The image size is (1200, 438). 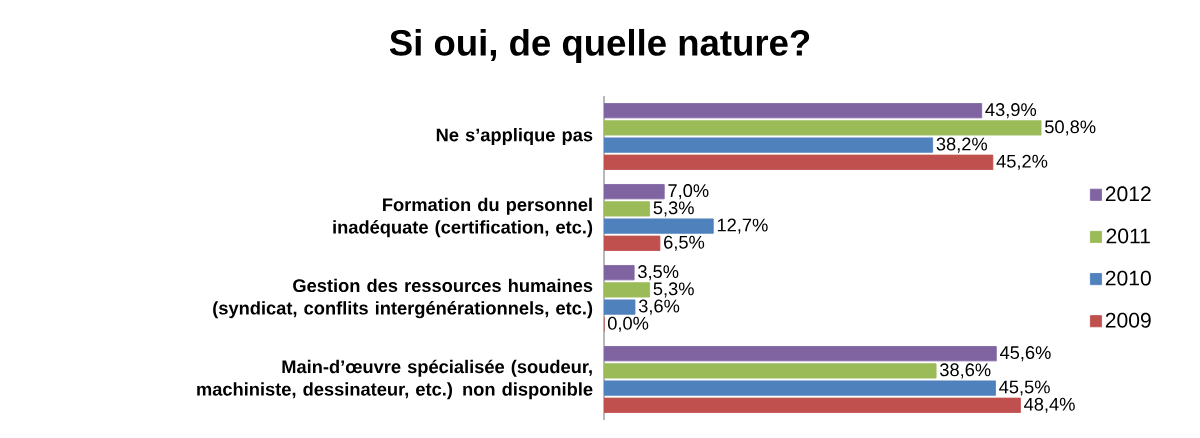 What do you see at coordinates (1024, 388) in the screenshot?
I see `data-label: 45,5%` at bounding box center [1024, 388].